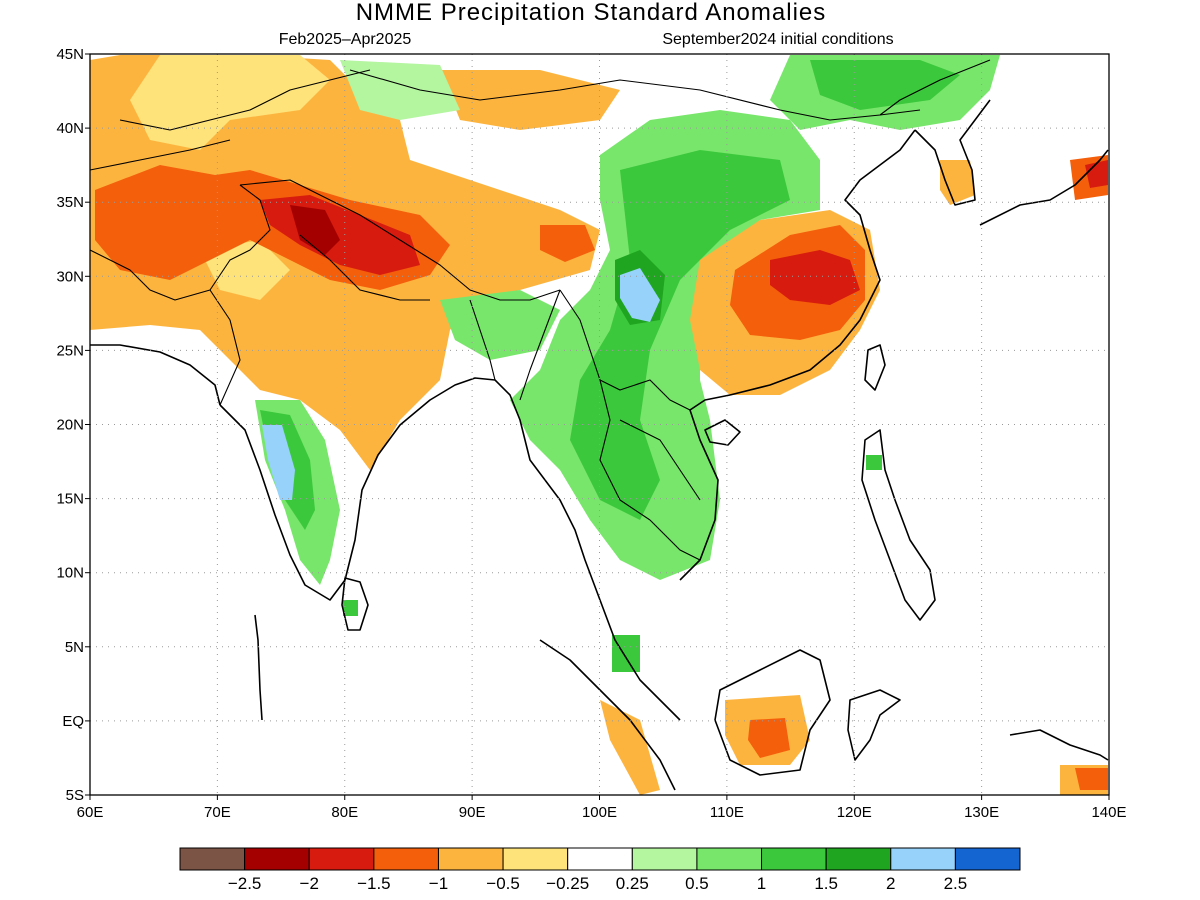 The width and height of the screenshot is (1200, 900). Describe the element at coordinates (875, 367) in the screenshot. I see `coastline-taiwan` at that location.